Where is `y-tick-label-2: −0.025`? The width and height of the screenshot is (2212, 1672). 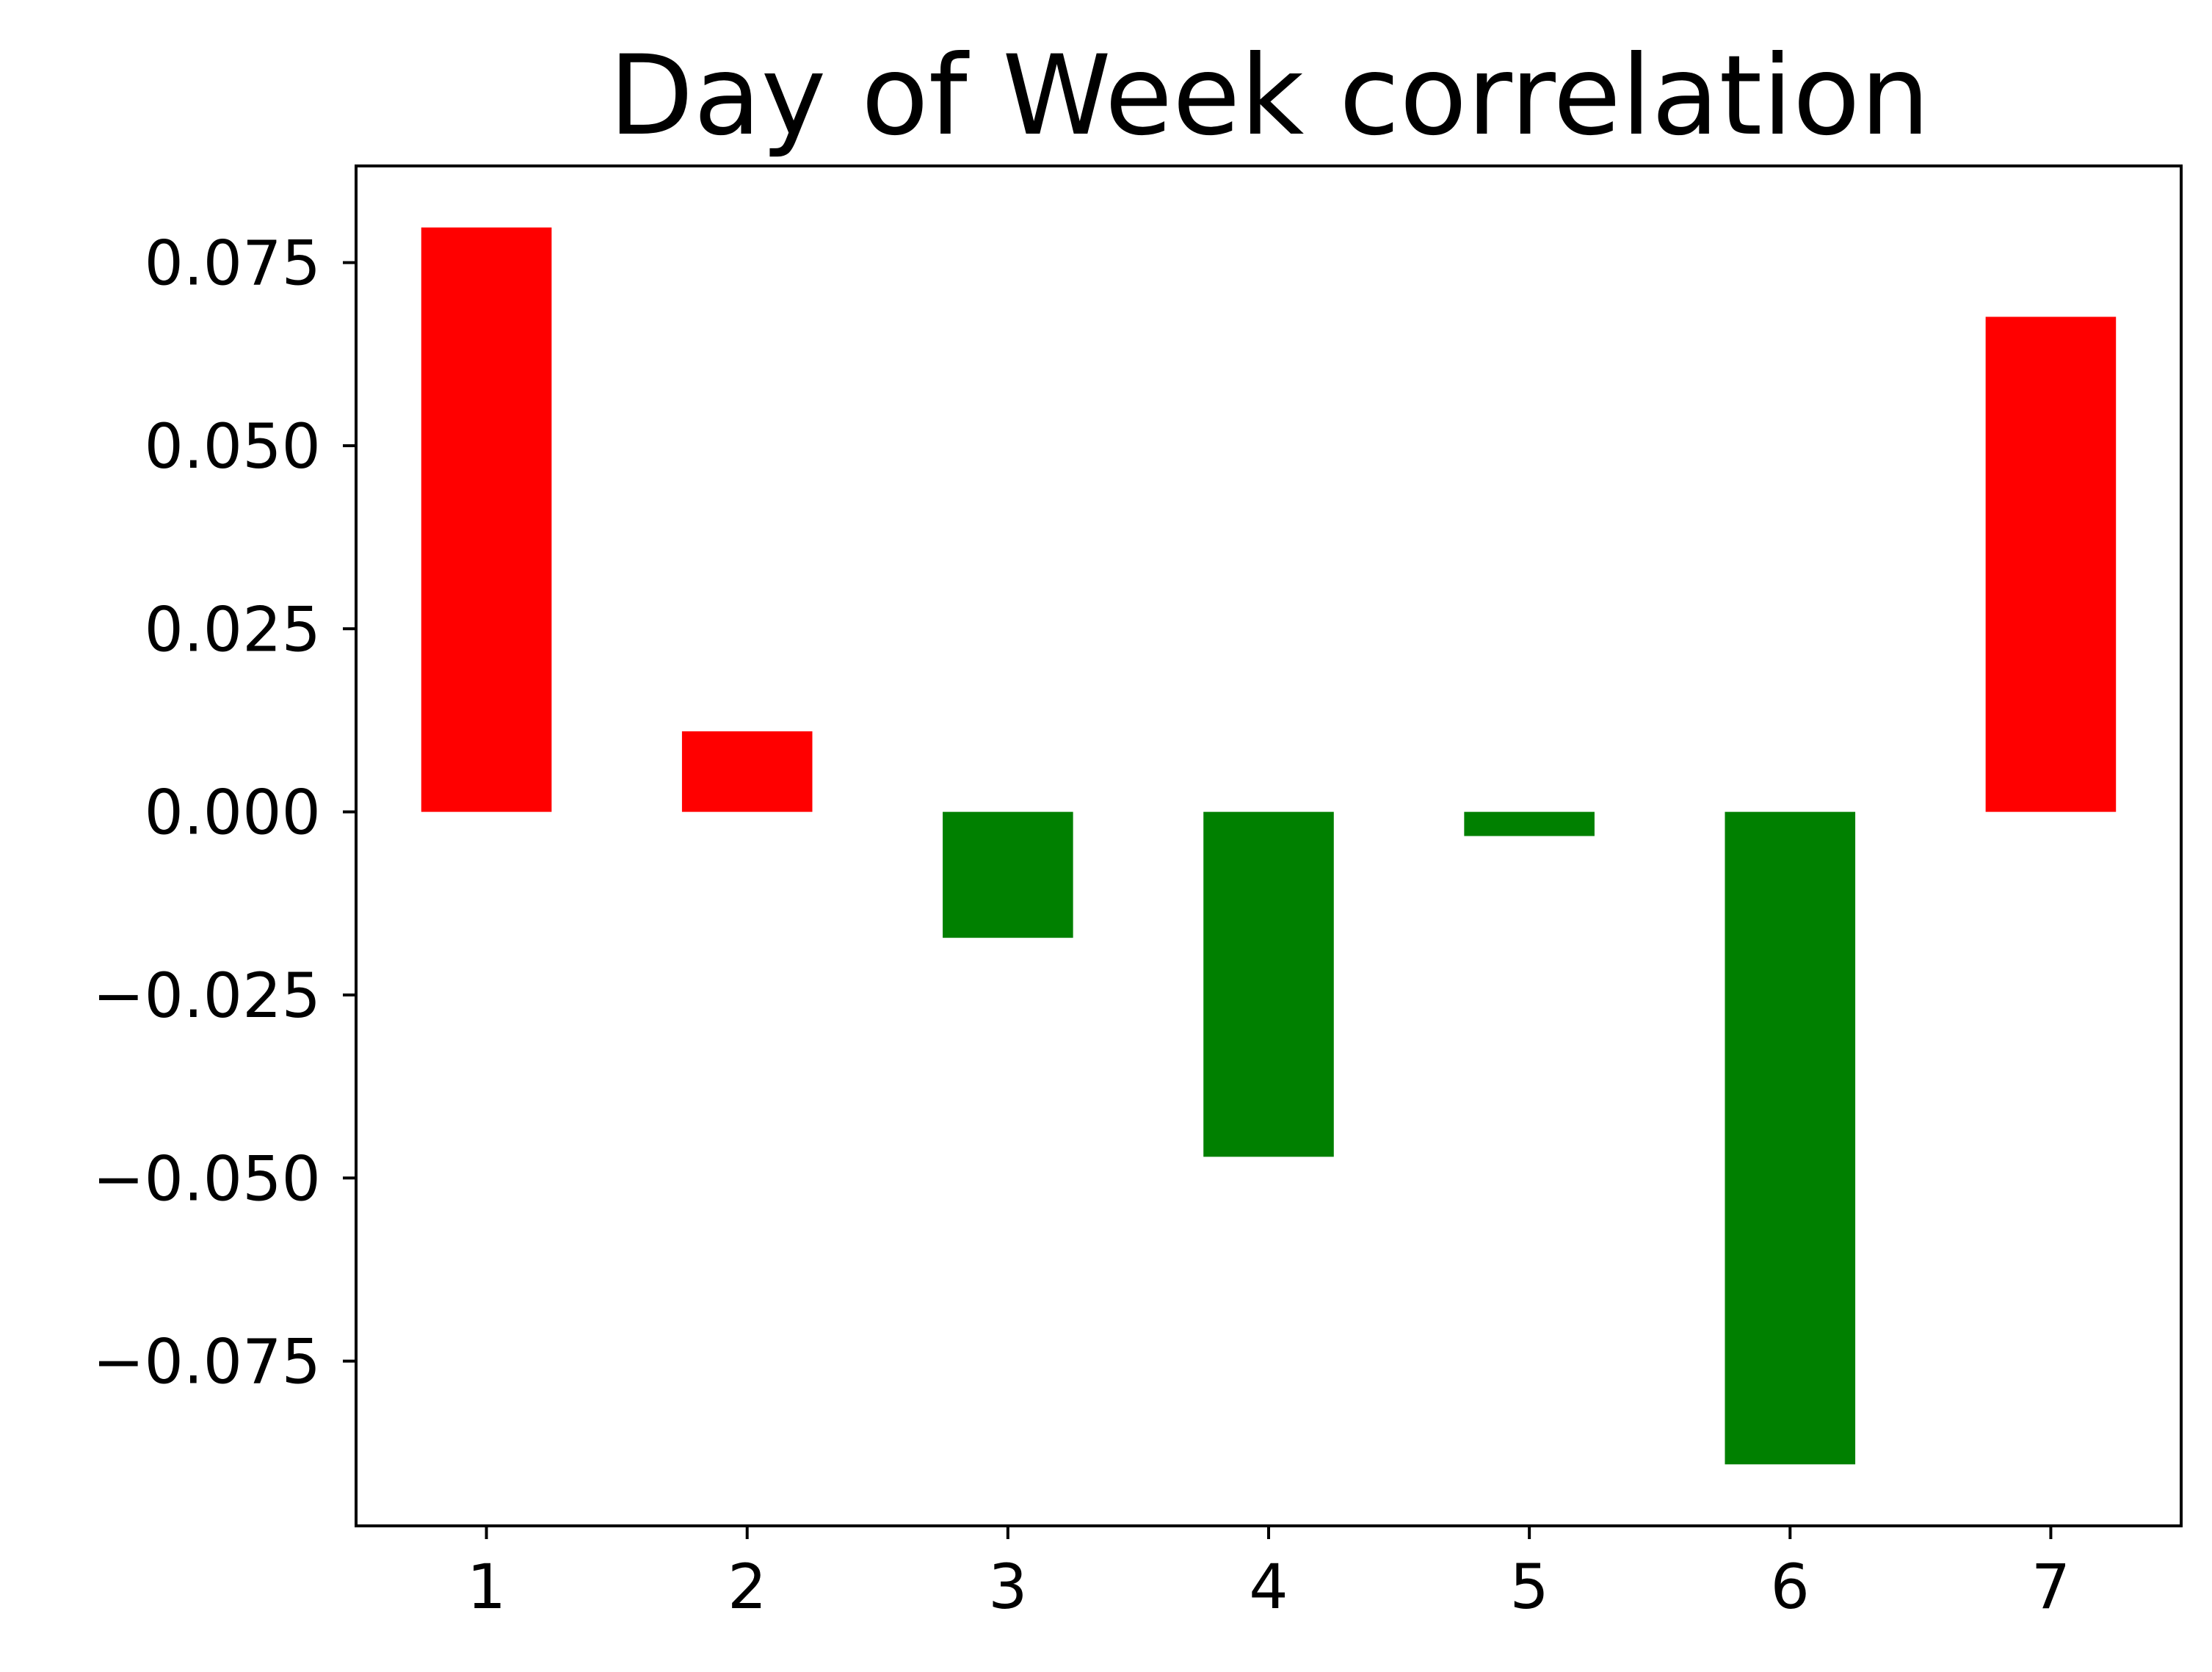 y-tick-label-2: −0.025 is located at coordinates (207, 996).